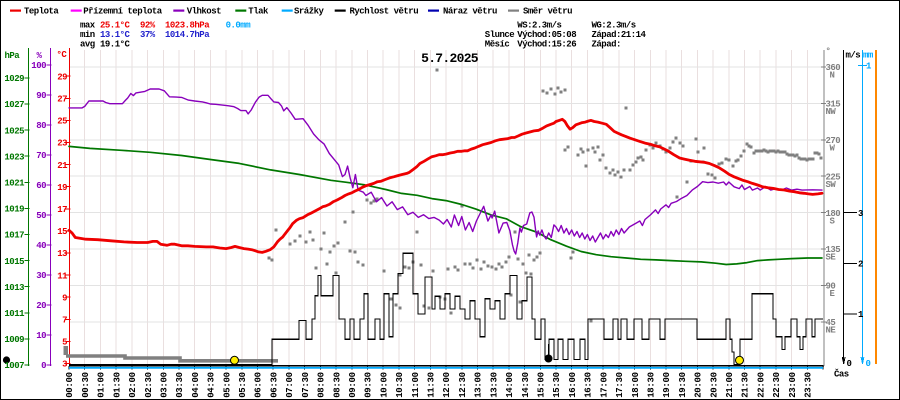 The width and height of the screenshot is (900, 400). I want to click on svg-text: 5, so click(64, 343).